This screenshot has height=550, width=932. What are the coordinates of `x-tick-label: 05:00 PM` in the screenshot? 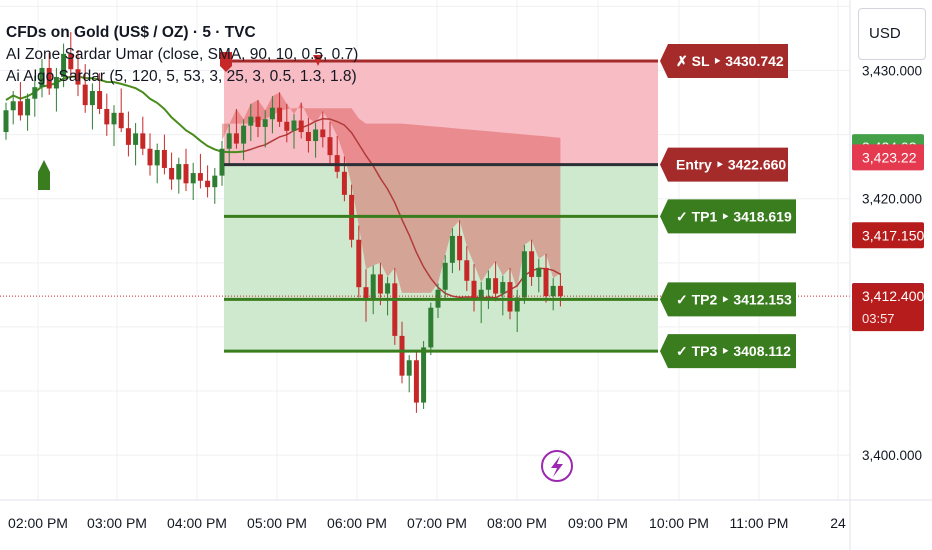 It's located at (277, 523).